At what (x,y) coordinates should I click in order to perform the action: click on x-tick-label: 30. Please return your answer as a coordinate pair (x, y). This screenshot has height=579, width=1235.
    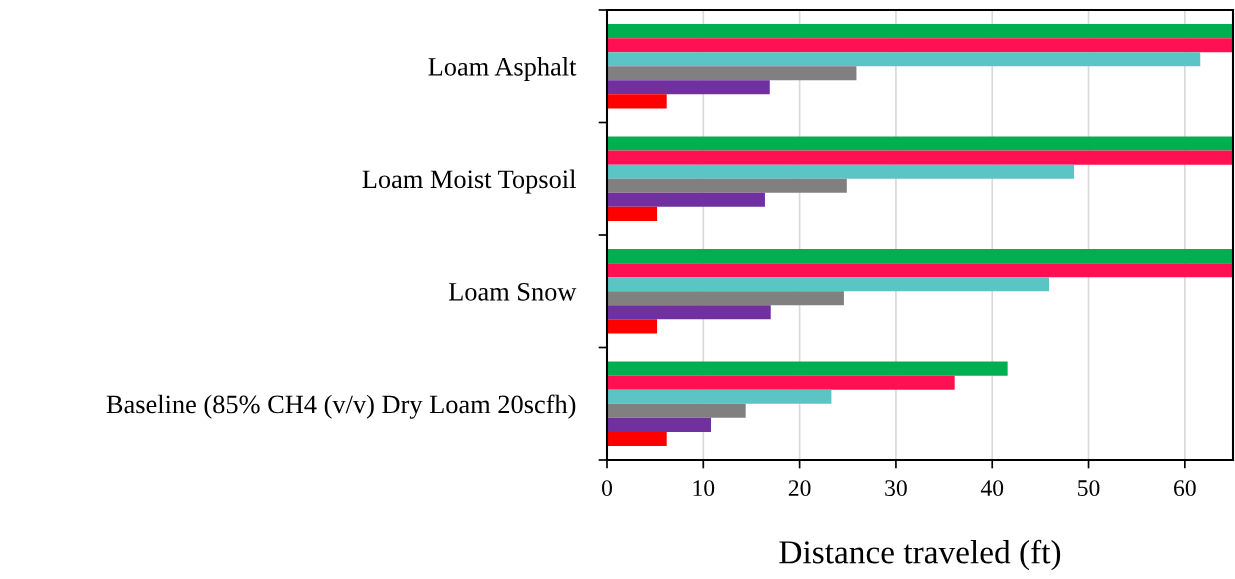
    Looking at the image, I should click on (896, 488).